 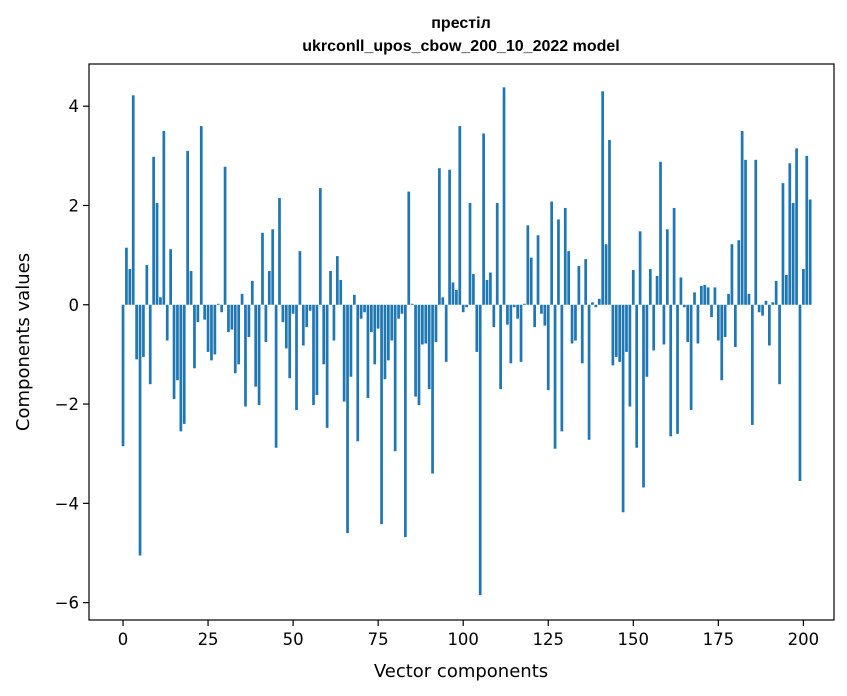 What do you see at coordinates (123, 639) in the screenshot?
I see `x-tick-label: 0` at bounding box center [123, 639].